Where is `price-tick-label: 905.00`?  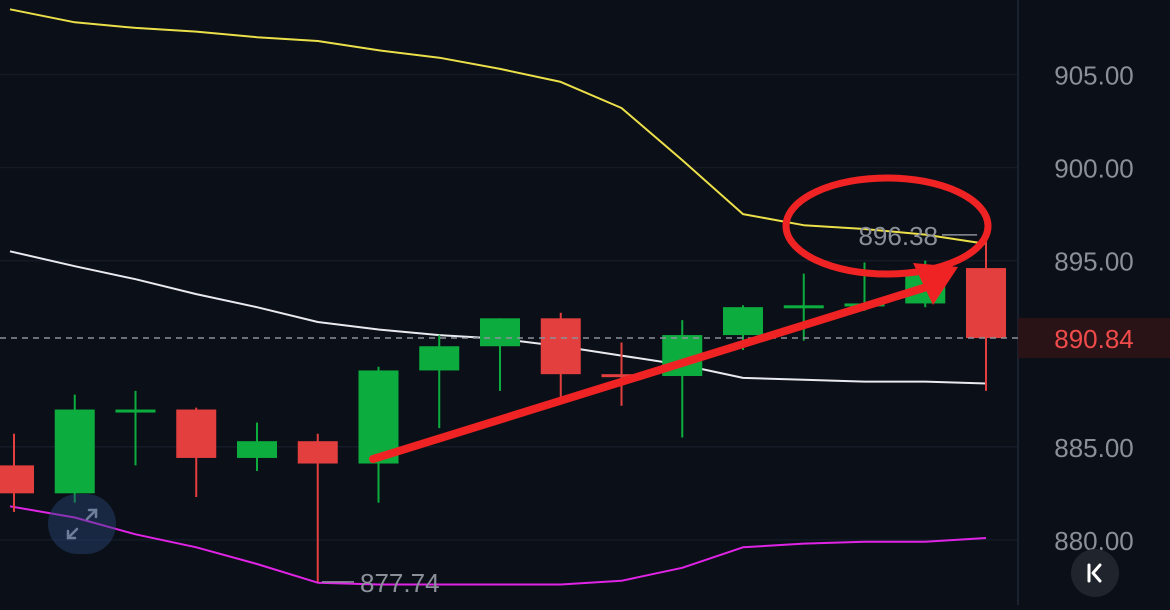
price-tick-label: 905.00 is located at coordinates (1094, 75).